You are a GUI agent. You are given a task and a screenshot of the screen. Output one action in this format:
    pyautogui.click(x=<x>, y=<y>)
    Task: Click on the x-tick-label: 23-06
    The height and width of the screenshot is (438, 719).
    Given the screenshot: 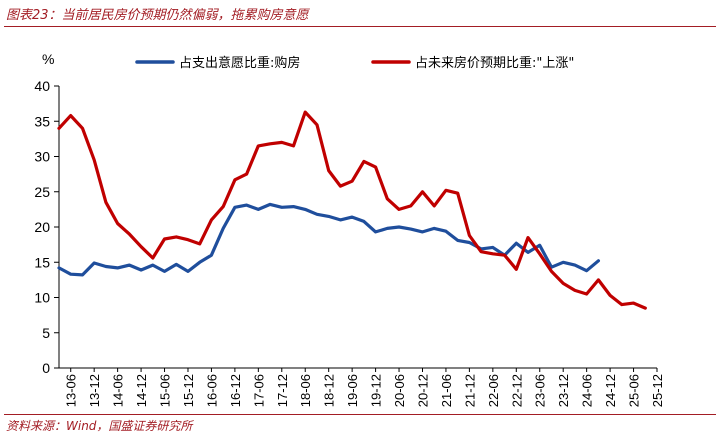 What is the action you would take?
    pyautogui.click(x=540, y=390)
    